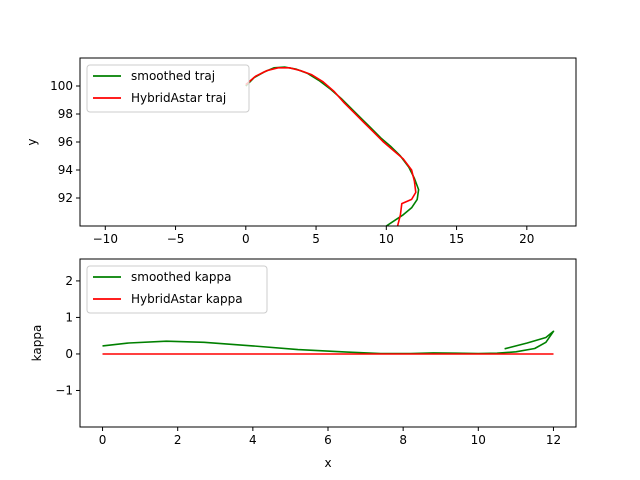 This screenshot has height=480, width=640. What do you see at coordinates (176, 239) in the screenshot?
I see `trajectory-x-tick-label: −5` at bounding box center [176, 239].